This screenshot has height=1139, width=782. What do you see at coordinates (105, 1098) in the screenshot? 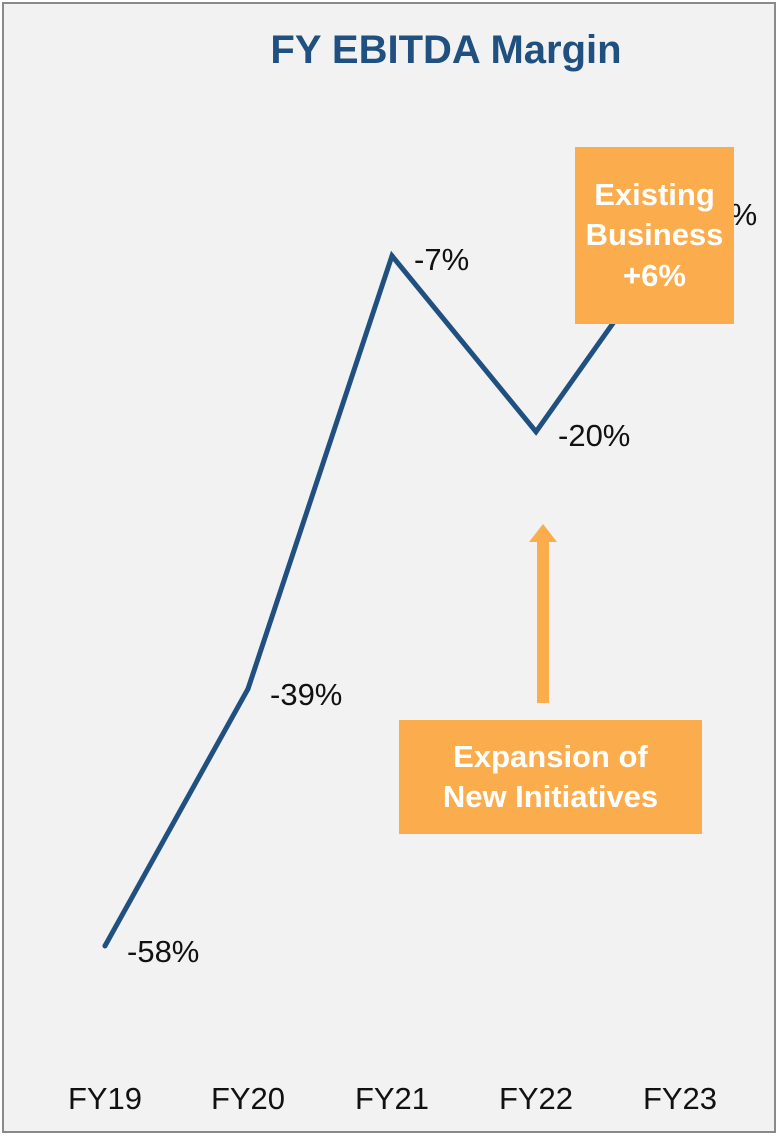
I see `x-tick-fy19: FY19` at bounding box center [105, 1098].